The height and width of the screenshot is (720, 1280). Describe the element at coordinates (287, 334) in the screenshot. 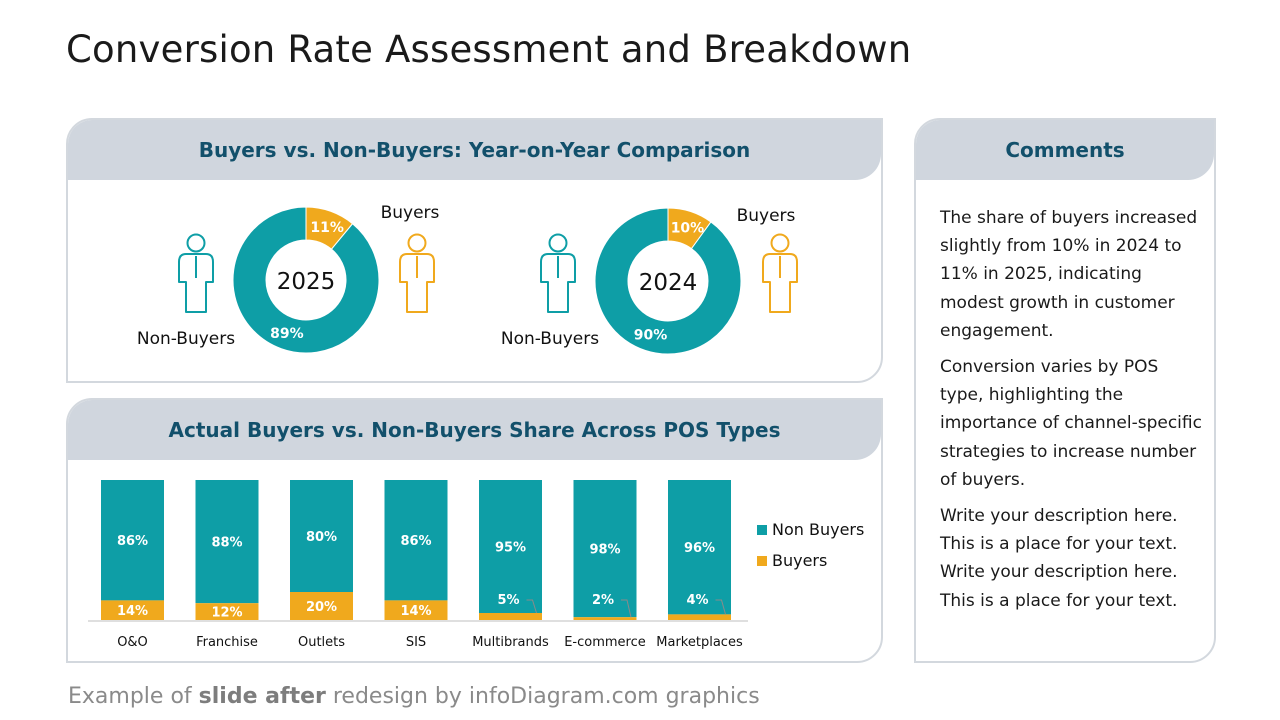

I see `donut-label-non-buyers: 89%` at that location.